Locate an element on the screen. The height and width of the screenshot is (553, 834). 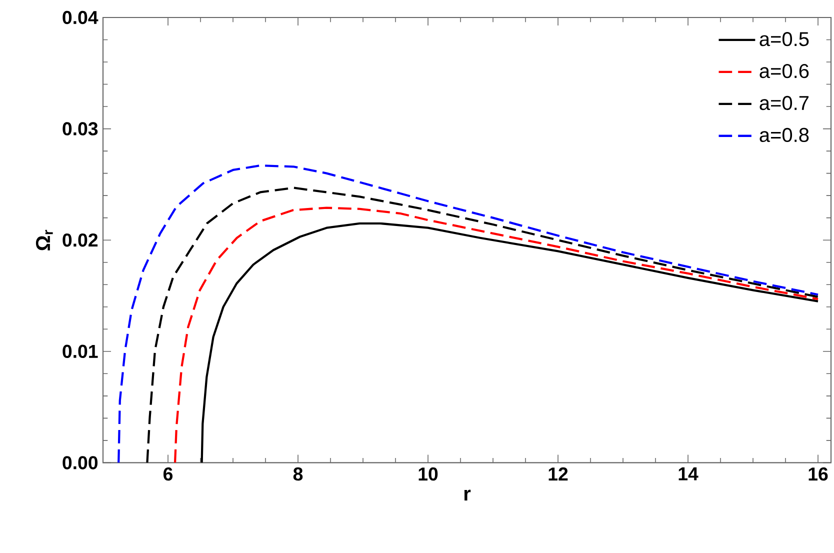
y-tick-label: 0.03 is located at coordinates (80, 129).